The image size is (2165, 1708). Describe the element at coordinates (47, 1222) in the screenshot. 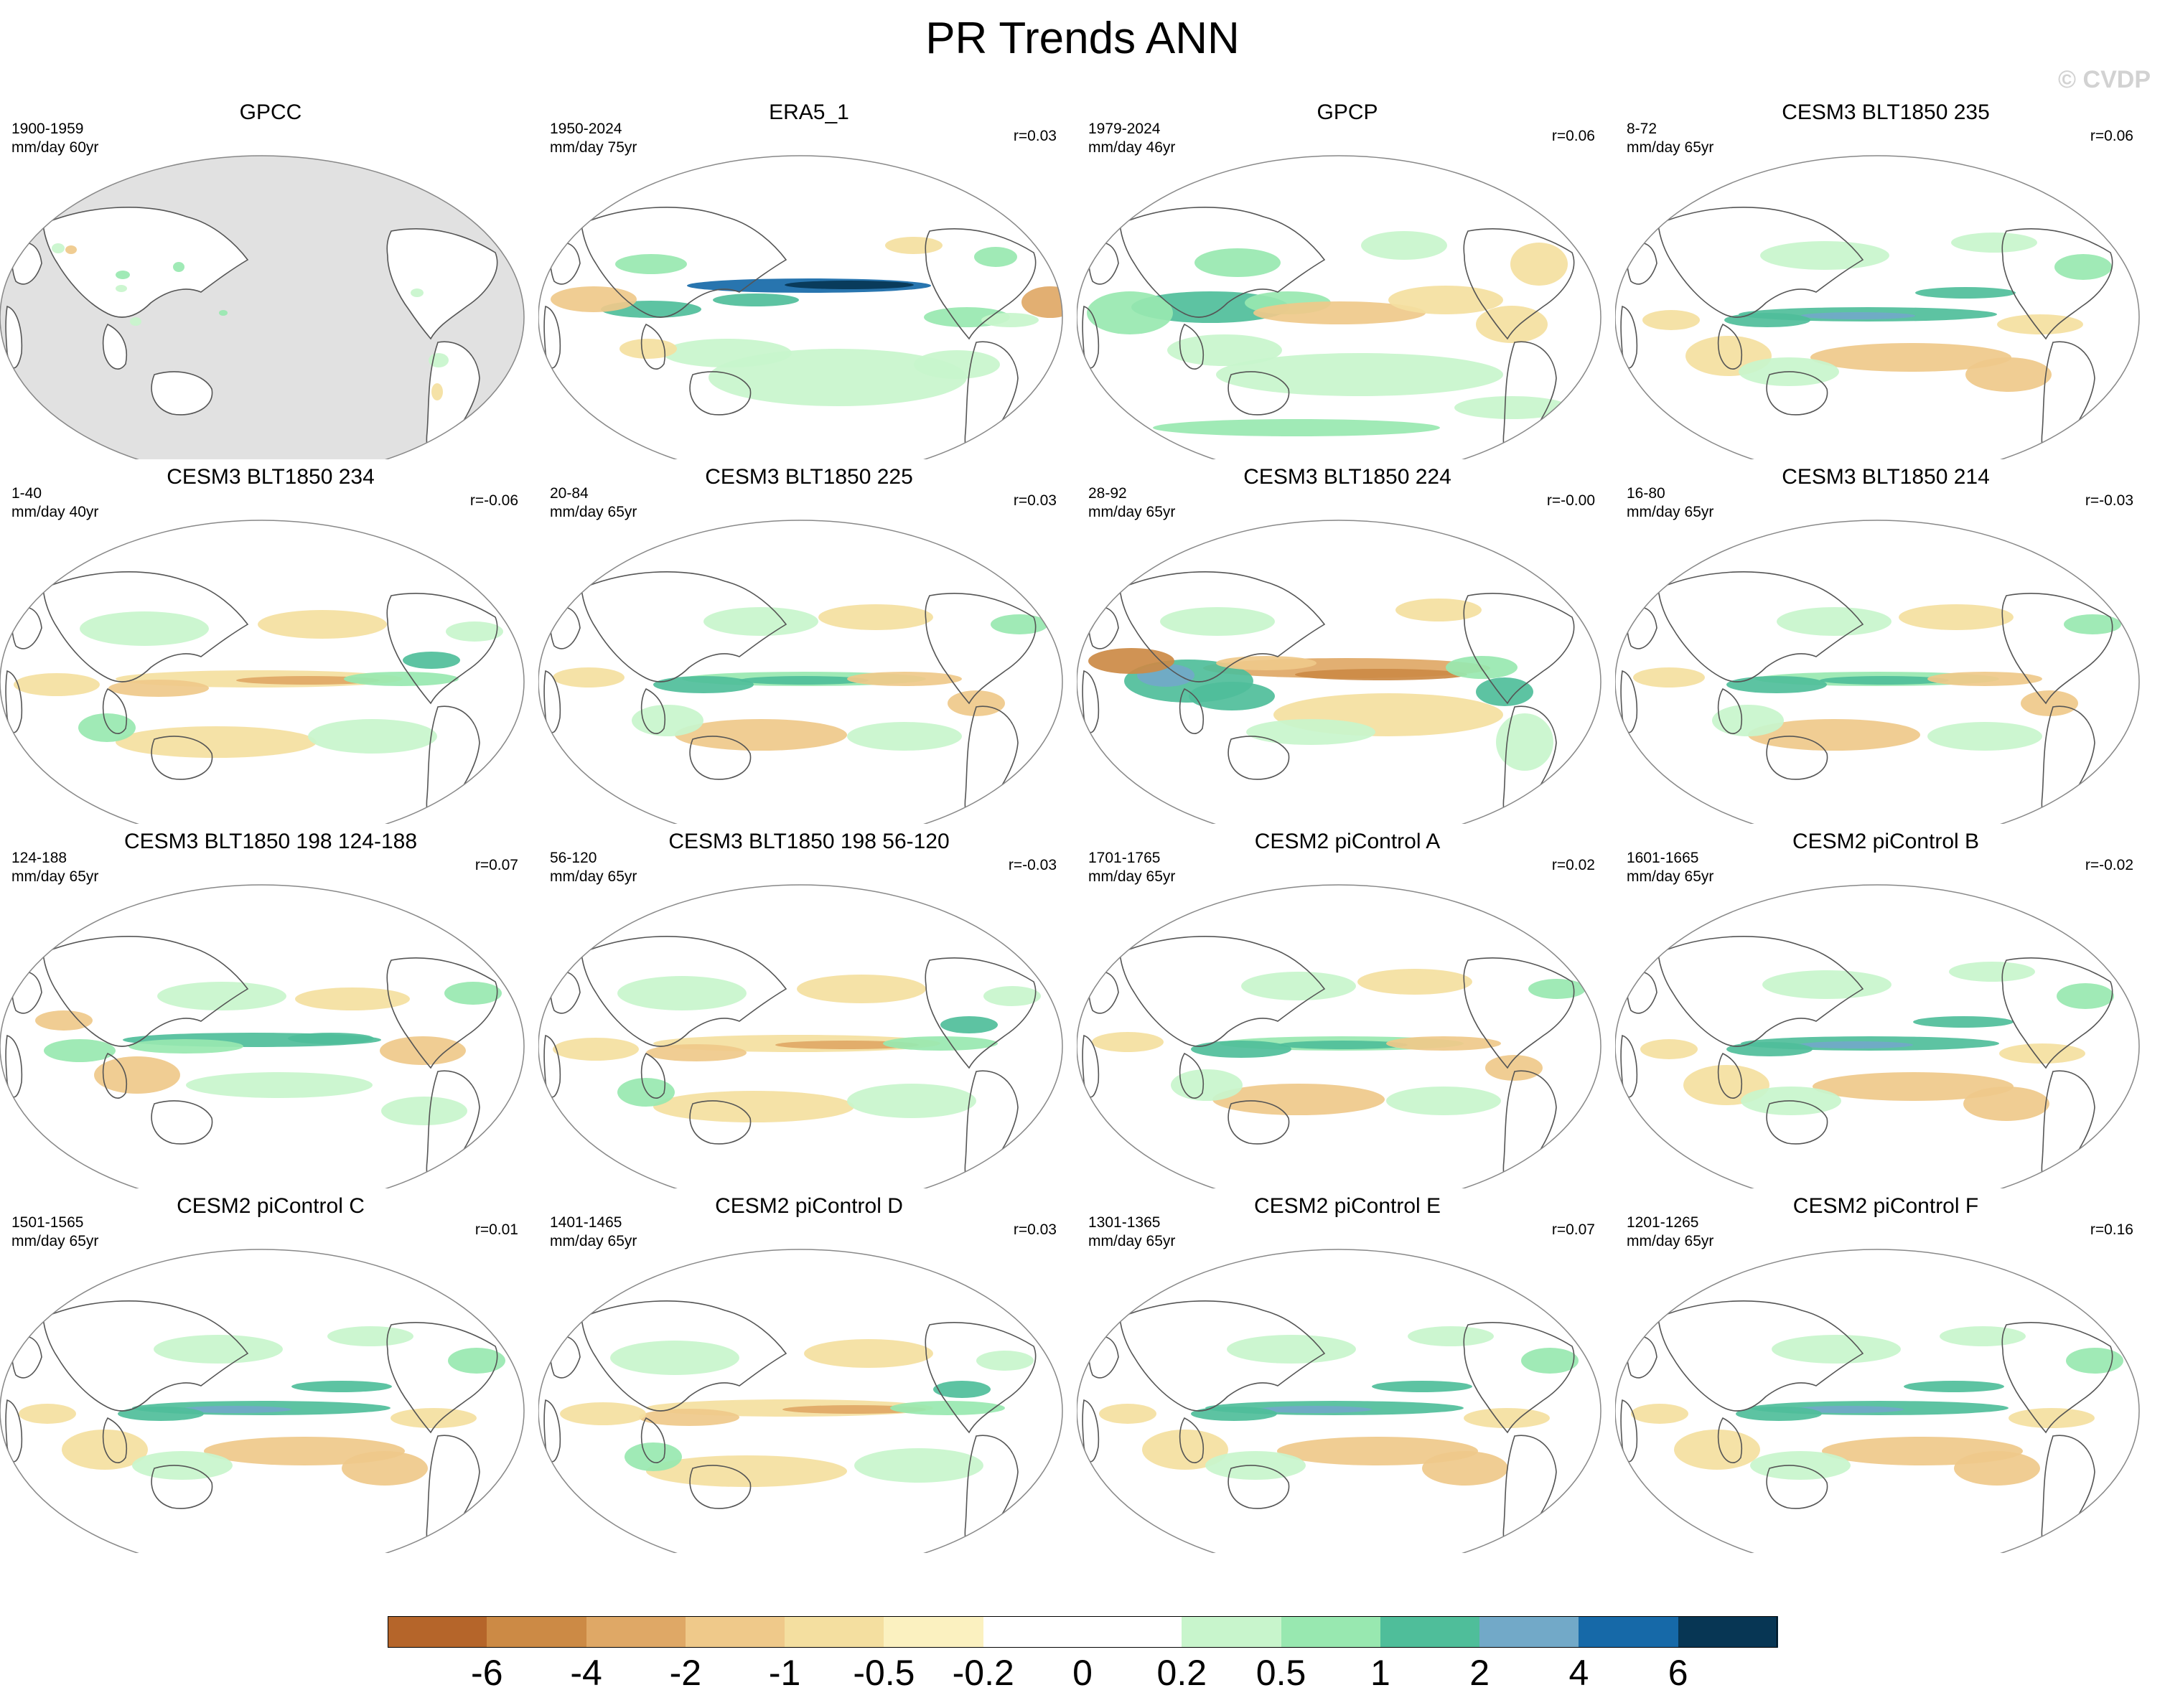

I see `panel-period: 1501-1565` at that location.